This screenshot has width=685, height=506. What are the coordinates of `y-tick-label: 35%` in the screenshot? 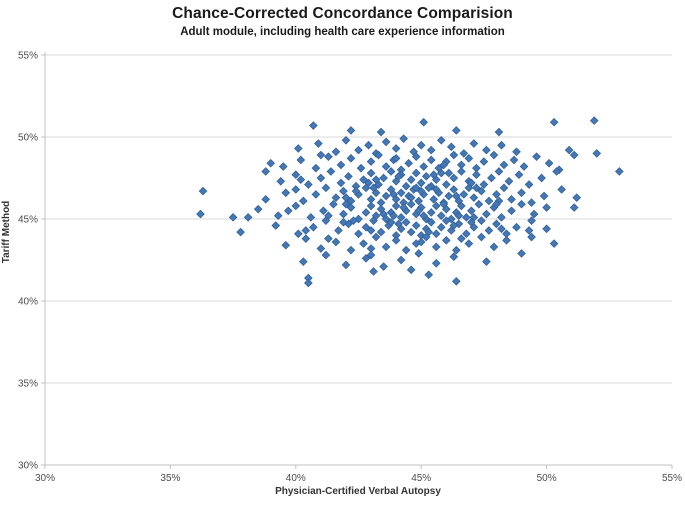 It's located at (28, 384).